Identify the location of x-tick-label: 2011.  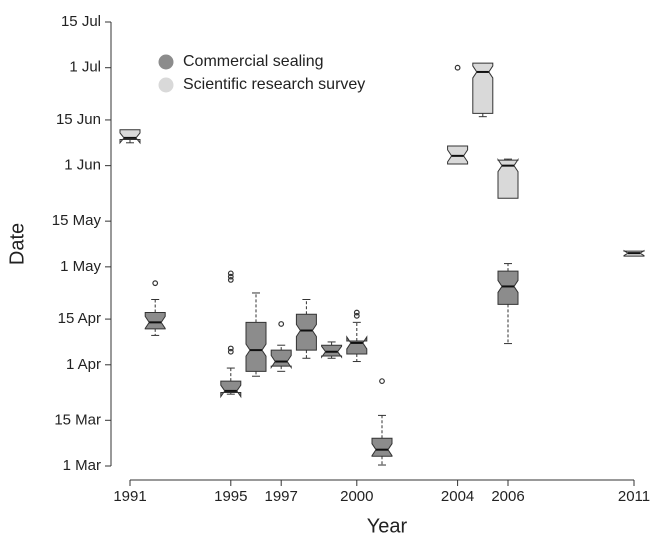
(634, 496).